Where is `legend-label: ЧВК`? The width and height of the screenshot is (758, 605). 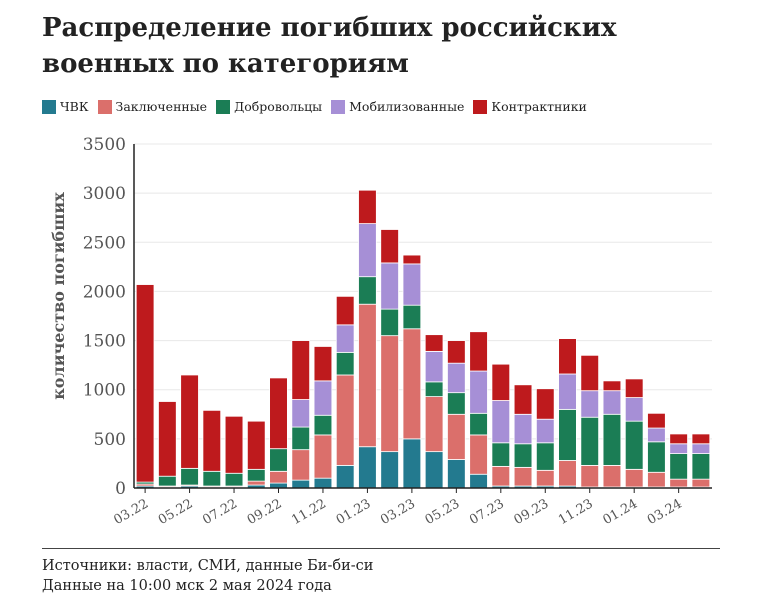
legend-label: ЧВК is located at coordinates (74, 106).